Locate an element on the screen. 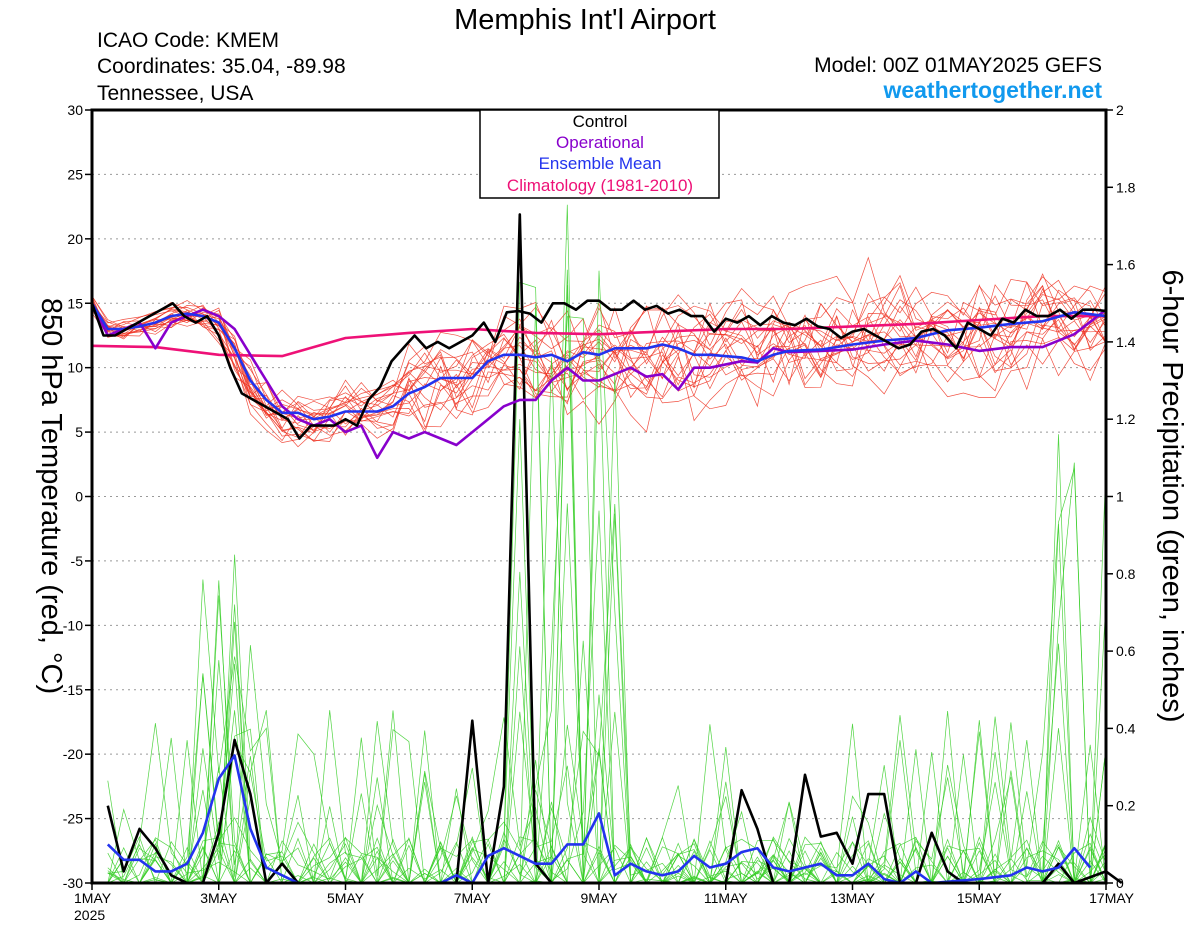 The image size is (1200, 927). left-tick-label: -15 is located at coordinates (73, 690).